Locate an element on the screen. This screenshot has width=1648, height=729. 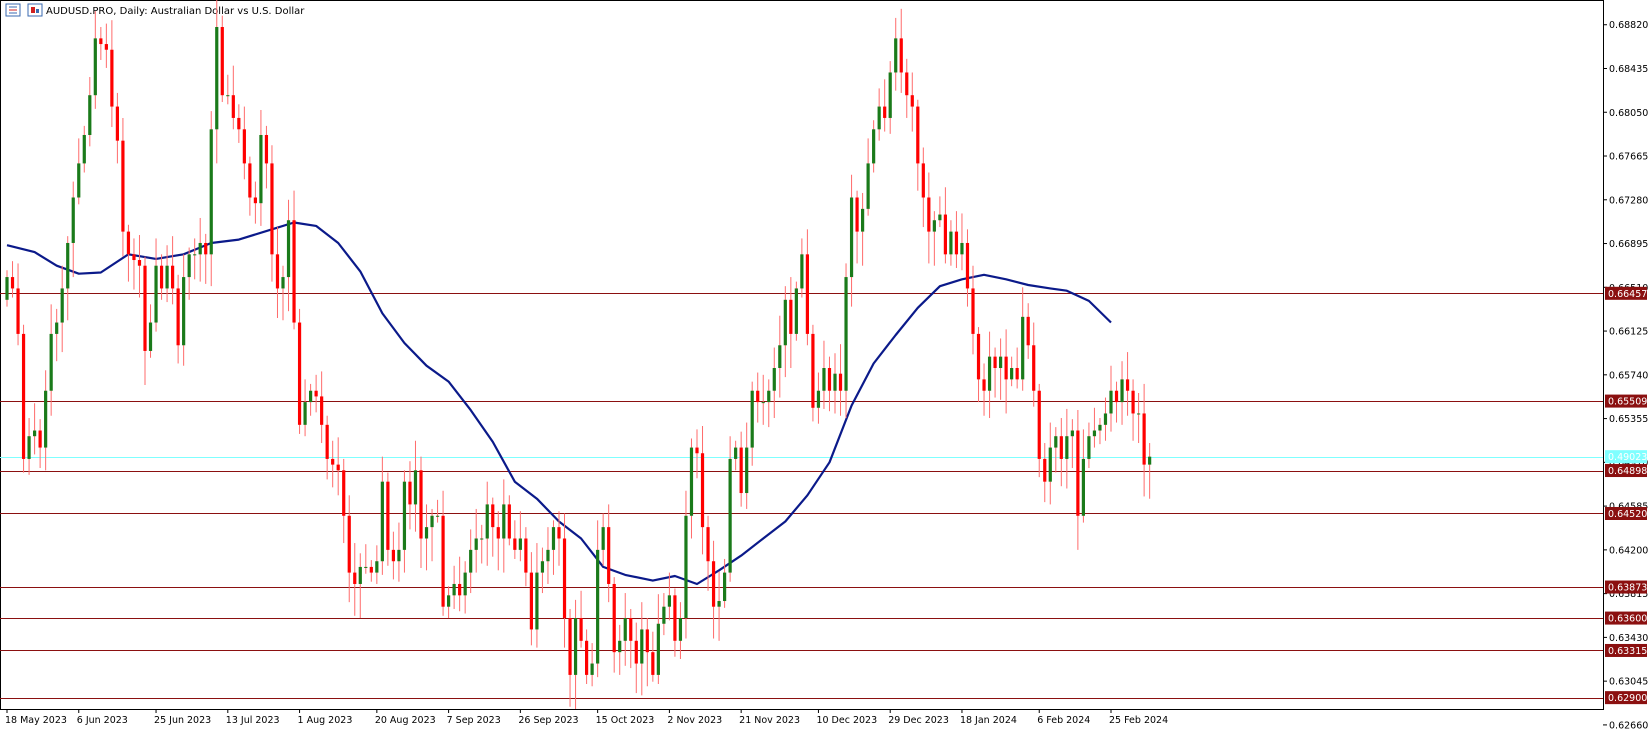
x-tick-label: 18 Jan 2024 is located at coordinates (988, 720).